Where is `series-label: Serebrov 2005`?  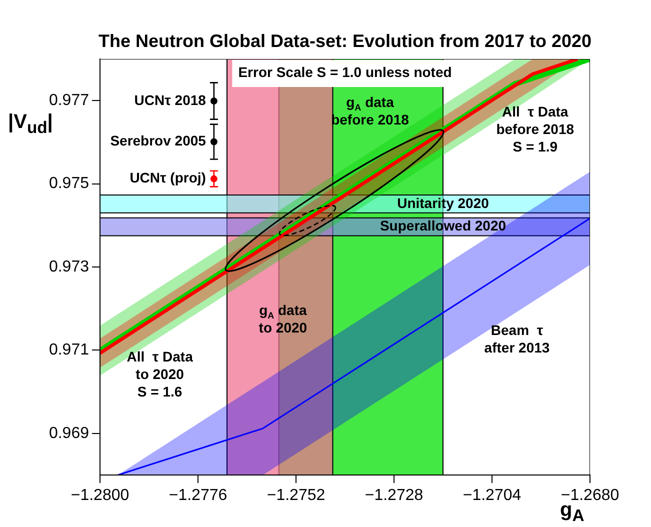
series-label: Serebrov 2005 is located at coordinates (158, 140).